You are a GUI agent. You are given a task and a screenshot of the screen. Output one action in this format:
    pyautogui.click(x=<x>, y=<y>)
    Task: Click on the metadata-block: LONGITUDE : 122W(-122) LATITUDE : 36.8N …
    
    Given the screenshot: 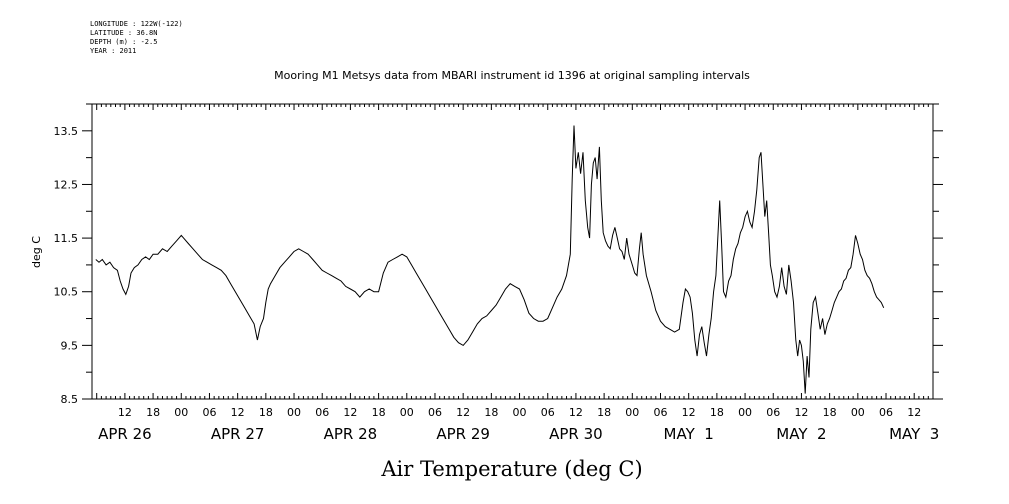 What is the action you would take?
    pyautogui.click(x=136, y=38)
    